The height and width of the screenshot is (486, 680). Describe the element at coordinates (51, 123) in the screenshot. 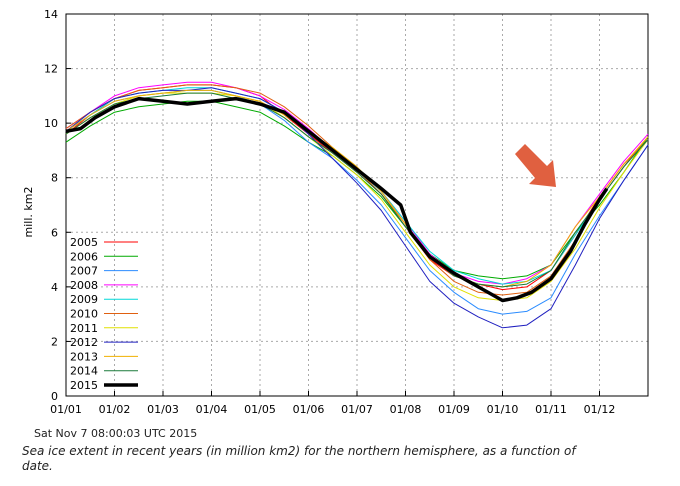

I see `y-tick-label: 10` at that location.